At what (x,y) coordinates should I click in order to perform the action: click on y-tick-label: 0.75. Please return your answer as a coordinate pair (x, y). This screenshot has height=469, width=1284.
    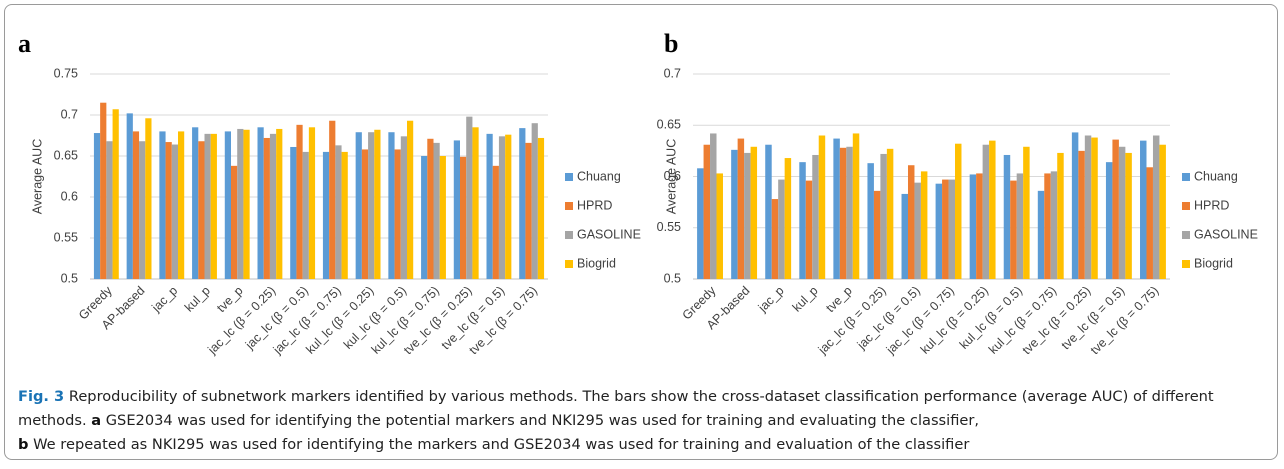
    Looking at the image, I should click on (66, 73).